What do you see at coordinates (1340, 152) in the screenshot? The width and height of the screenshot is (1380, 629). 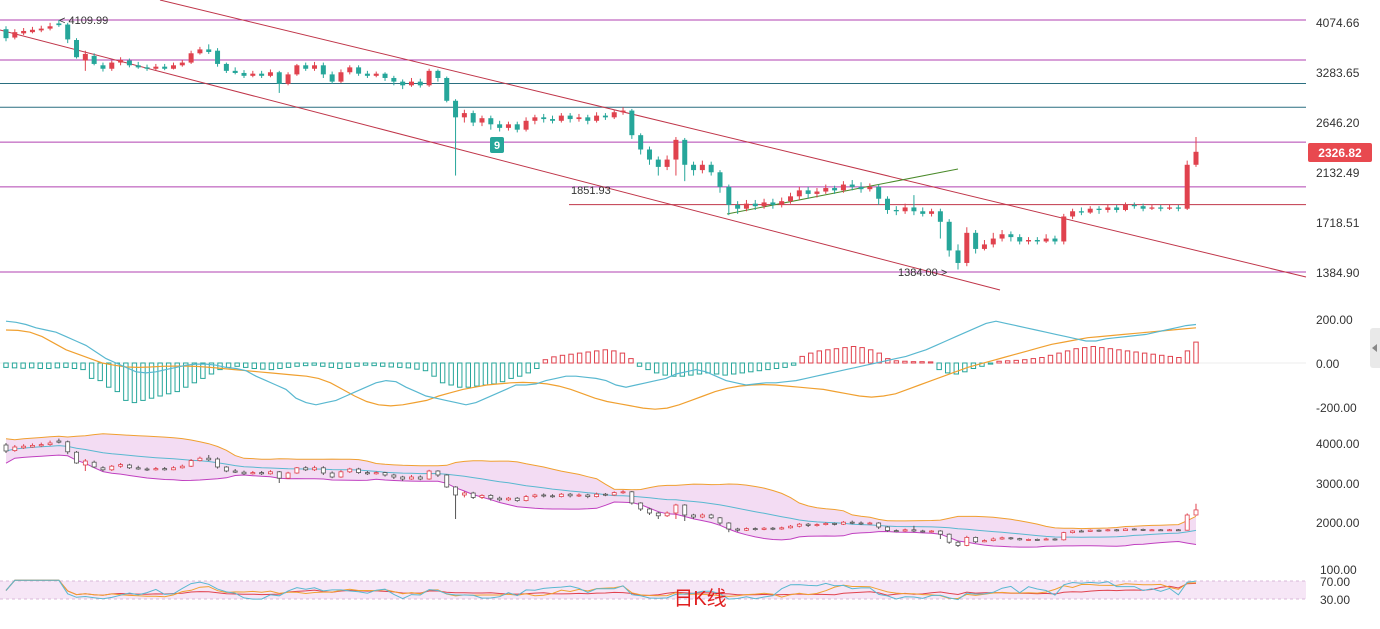 I see `current-price-tag` at bounding box center [1340, 152].